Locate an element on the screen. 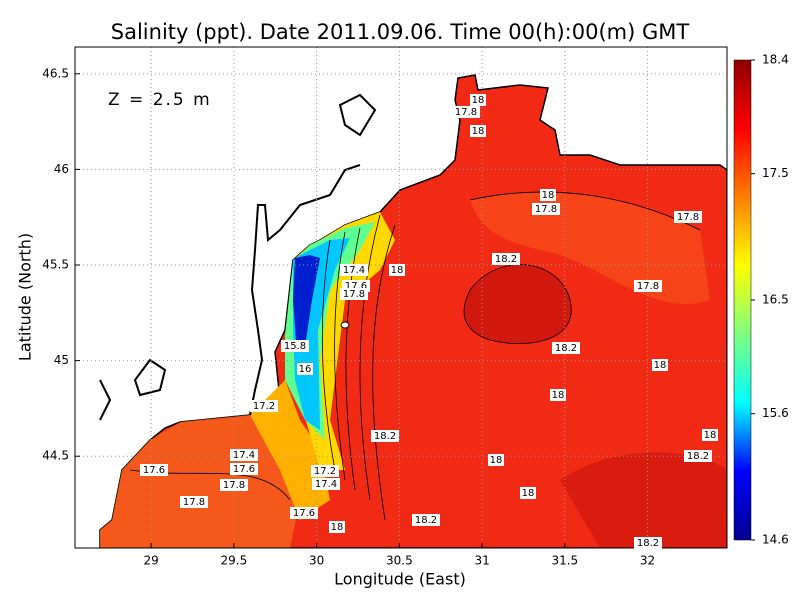  contour-label-text: 16 is located at coordinates (305, 369).